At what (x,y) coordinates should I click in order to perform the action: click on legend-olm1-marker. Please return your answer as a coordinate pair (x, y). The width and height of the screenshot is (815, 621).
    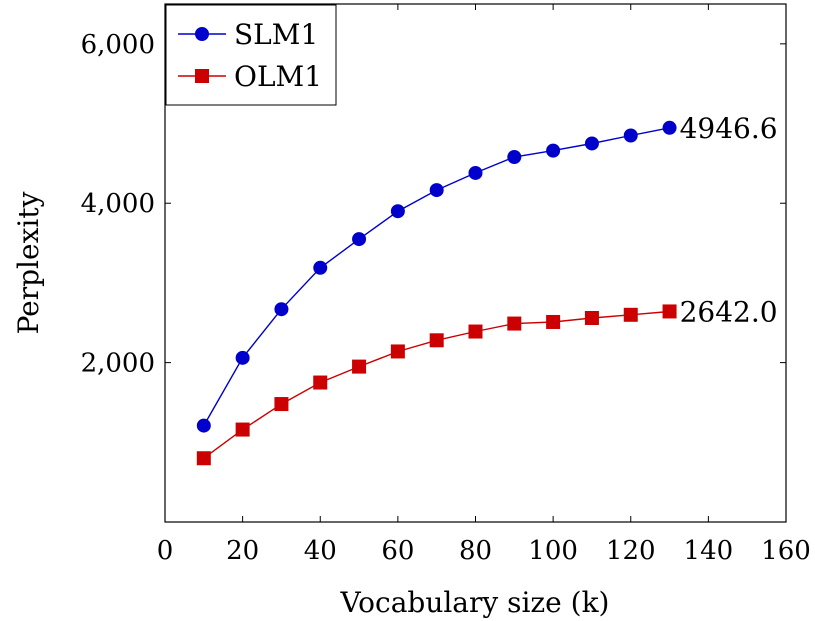
    Looking at the image, I should click on (202, 76).